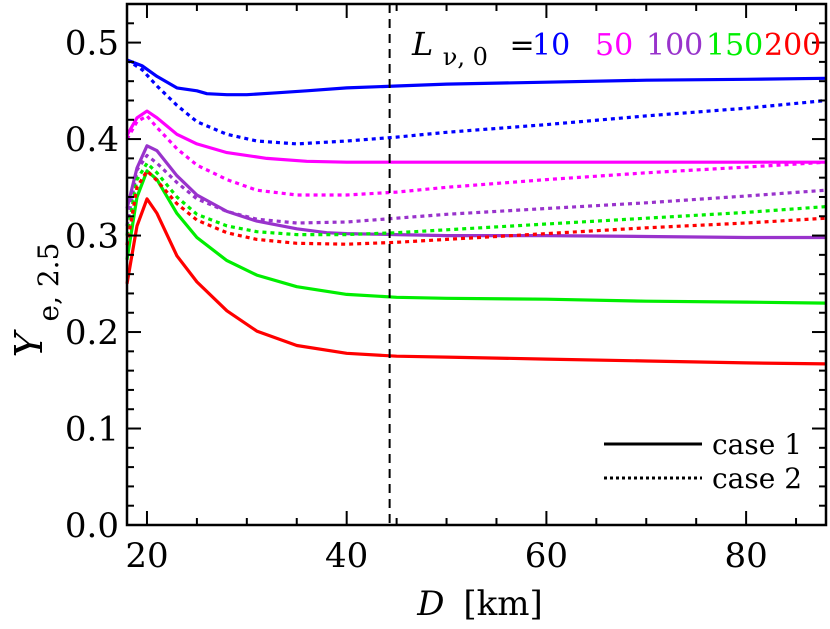 Image resolution: width=830 pixels, height=629 pixels. I want to click on x-axis-variable: D, so click(430, 604).